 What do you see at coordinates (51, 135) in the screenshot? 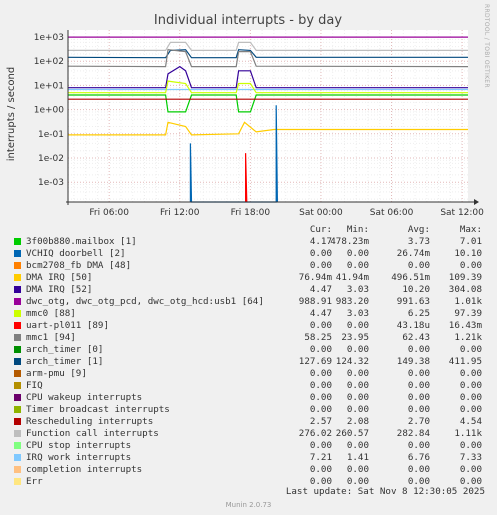
I see `y-tick-label: 1e-01` at bounding box center [51, 135].